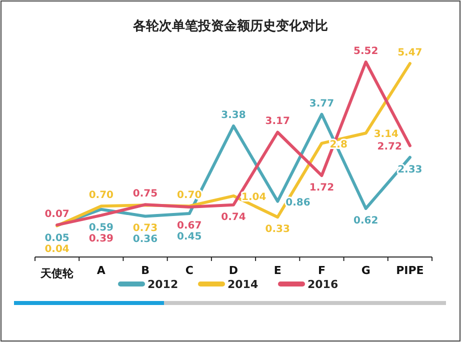  Describe the element at coordinates (189, 226) in the screenshot. I see `data-label: 0.67` at that location.